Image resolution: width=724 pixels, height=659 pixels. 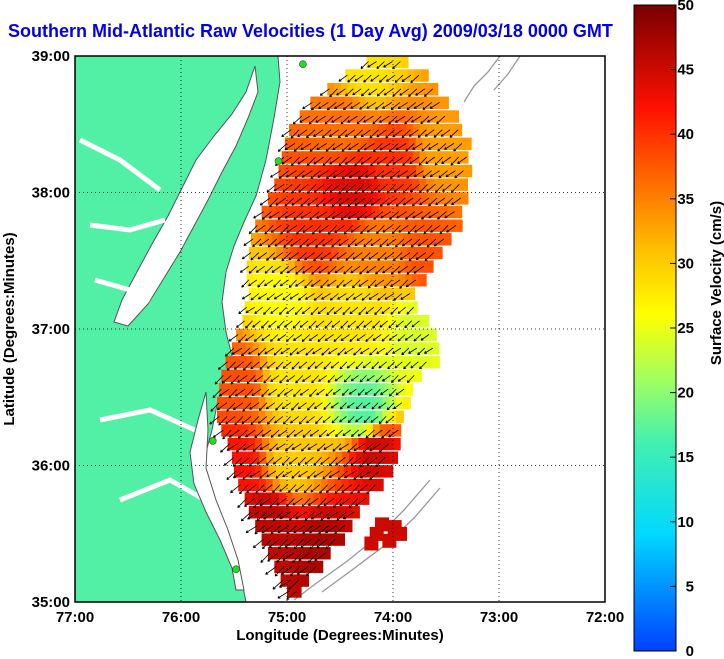 What do you see at coordinates (393, 617) in the screenshot?
I see `x-tick-label: 74:00` at bounding box center [393, 617].